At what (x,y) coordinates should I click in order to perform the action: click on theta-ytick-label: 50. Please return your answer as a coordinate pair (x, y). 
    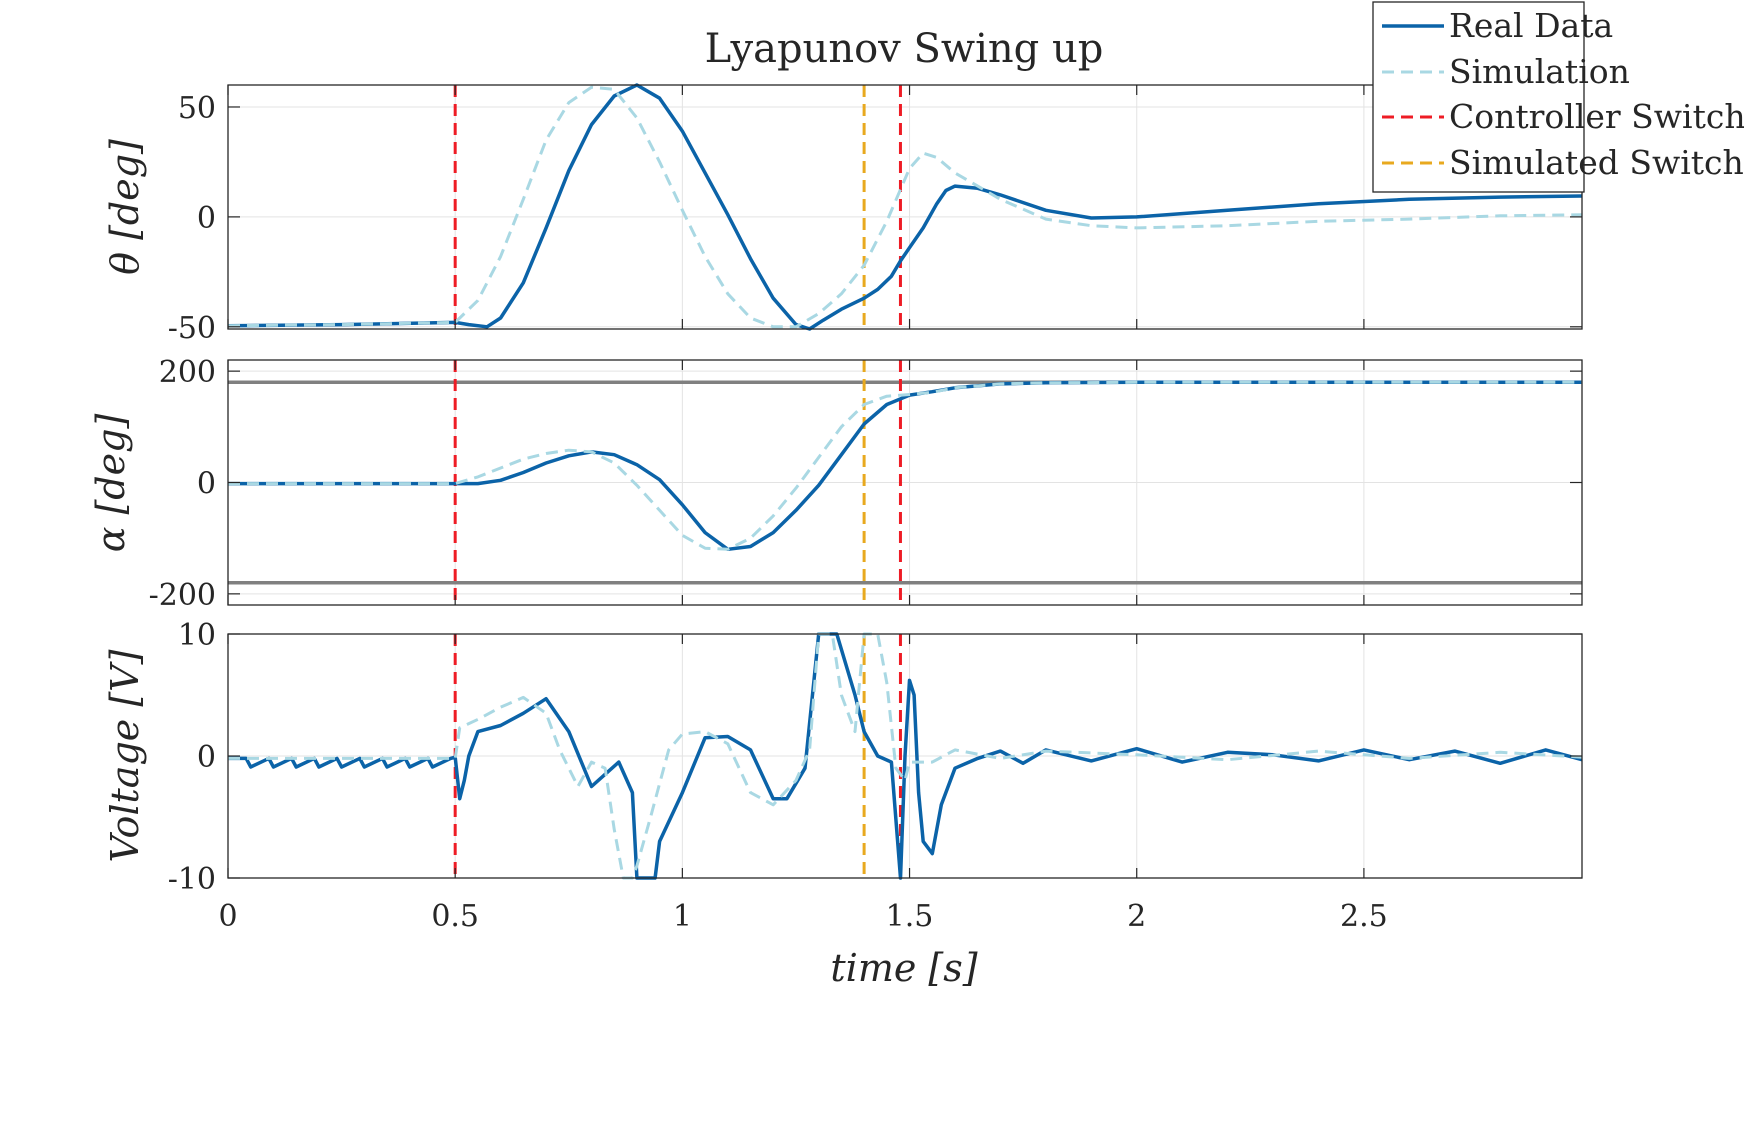
    Looking at the image, I should click on (197, 108).